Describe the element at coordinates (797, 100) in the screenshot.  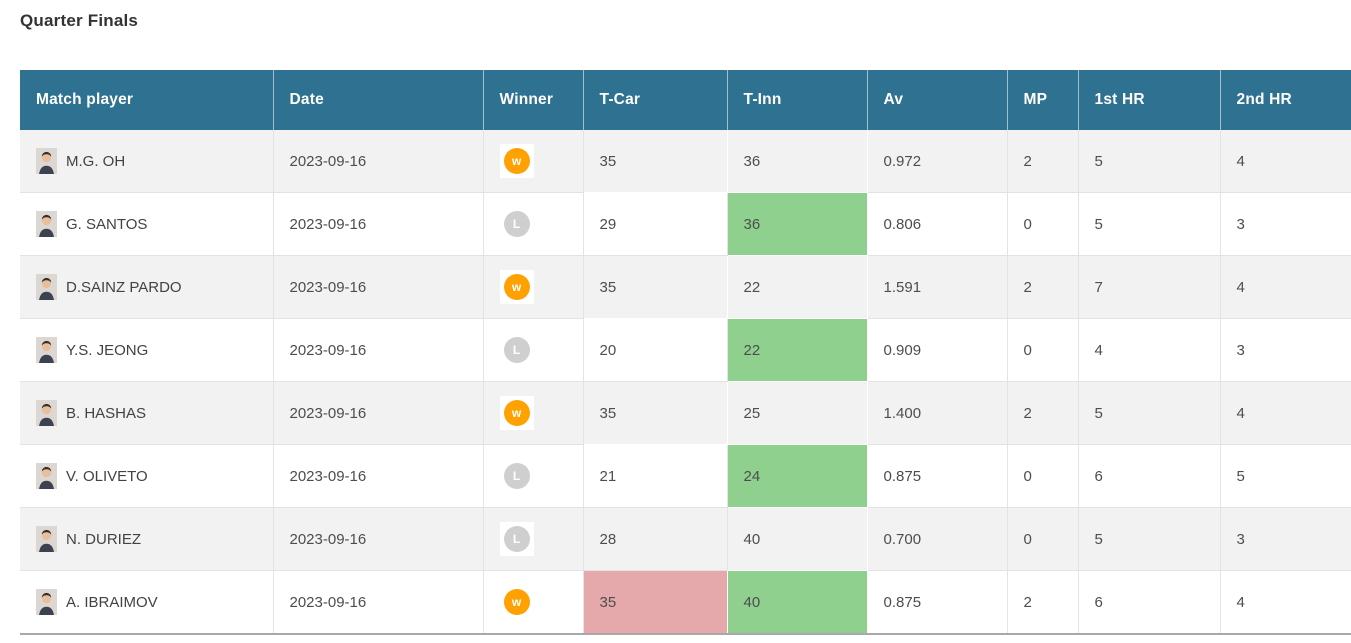
I see `column-header-t-inn: T-Inn` at that location.